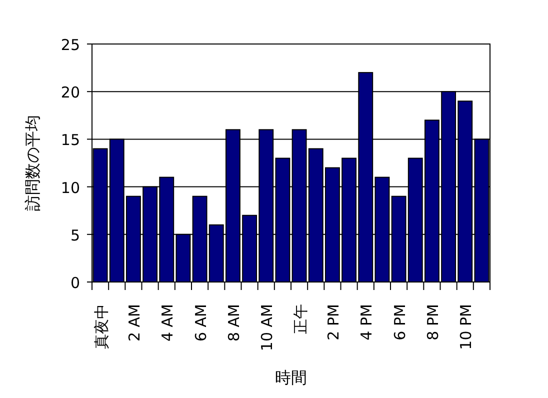  What do you see at coordinates (75, 283) in the screenshot?
I see `y-tick-label: 0` at bounding box center [75, 283].